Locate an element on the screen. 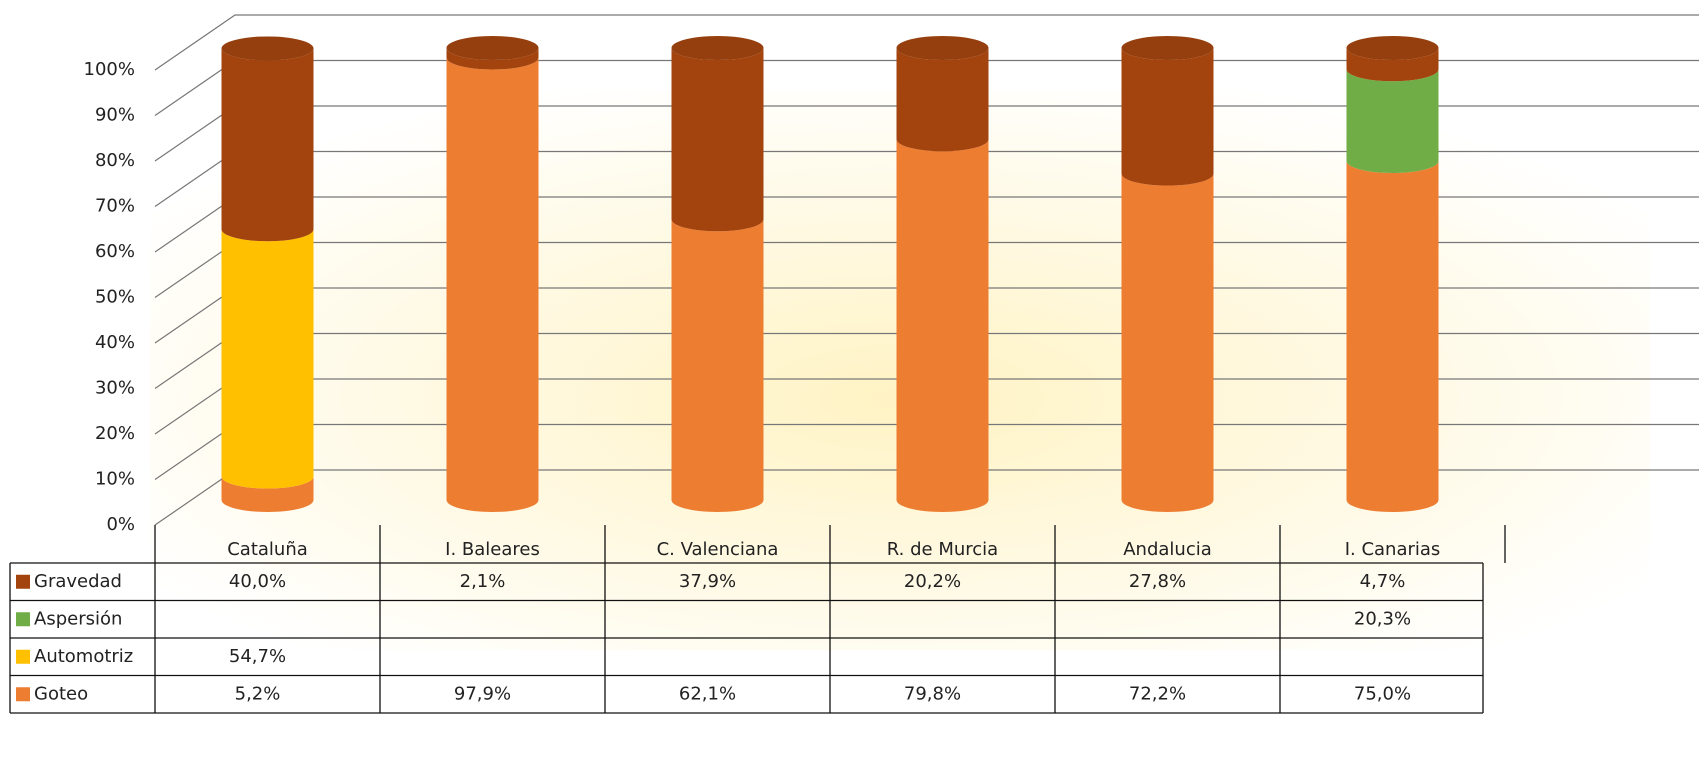 The width and height of the screenshot is (1699, 765). table-value: 97,9% is located at coordinates (482, 693).